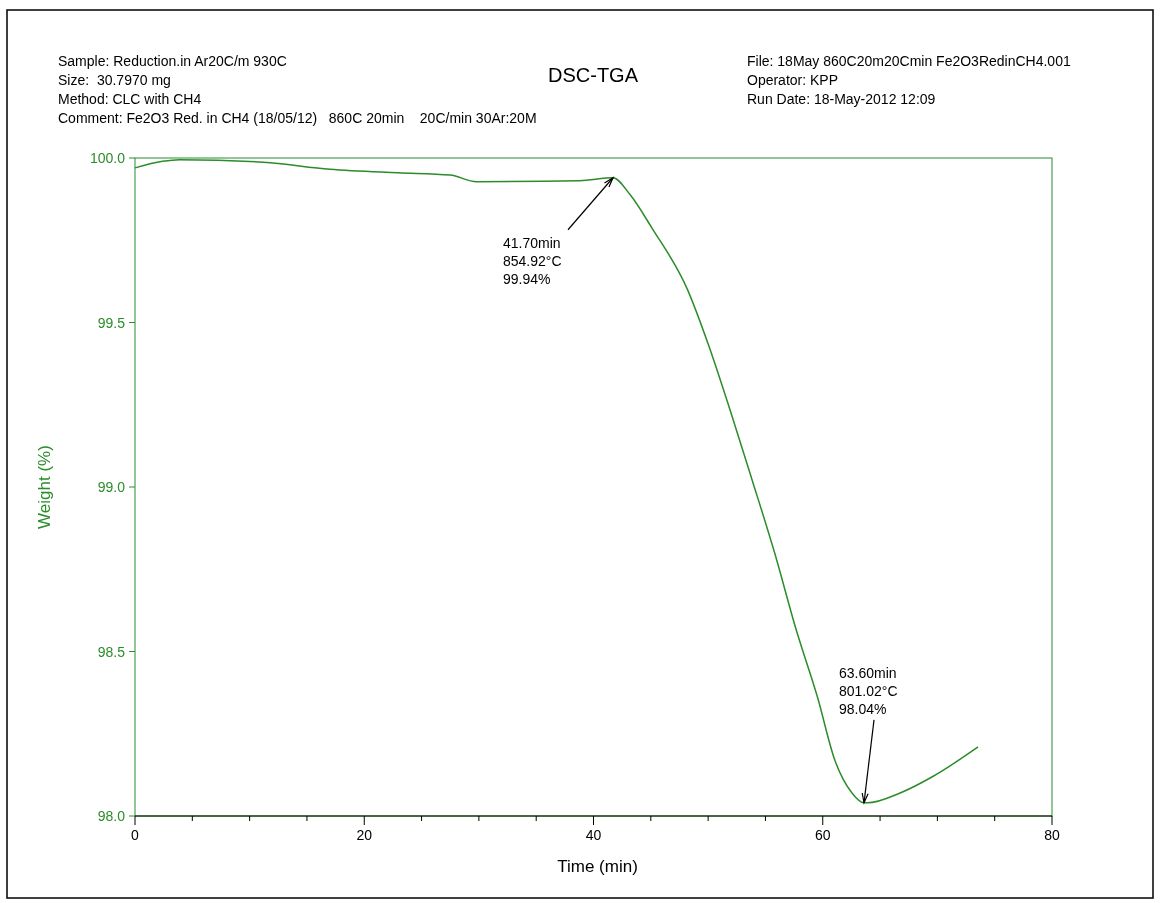 The width and height of the screenshot is (1160, 903). What do you see at coordinates (364, 835) in the screenshot?
I see `x-tick-label: 20` at bounding box center [364, 835].